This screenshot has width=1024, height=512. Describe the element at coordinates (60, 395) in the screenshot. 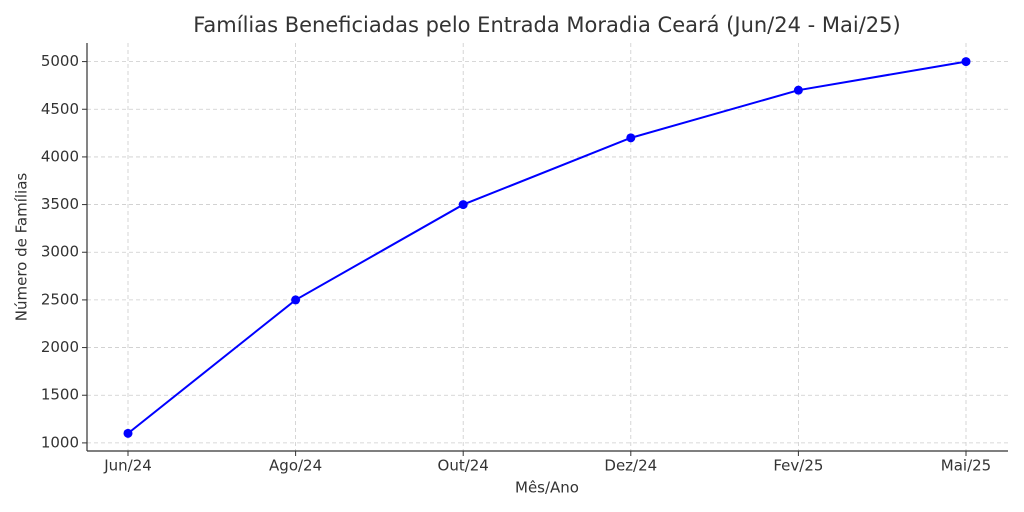

I see `y-tick-label: 1500` at that location.